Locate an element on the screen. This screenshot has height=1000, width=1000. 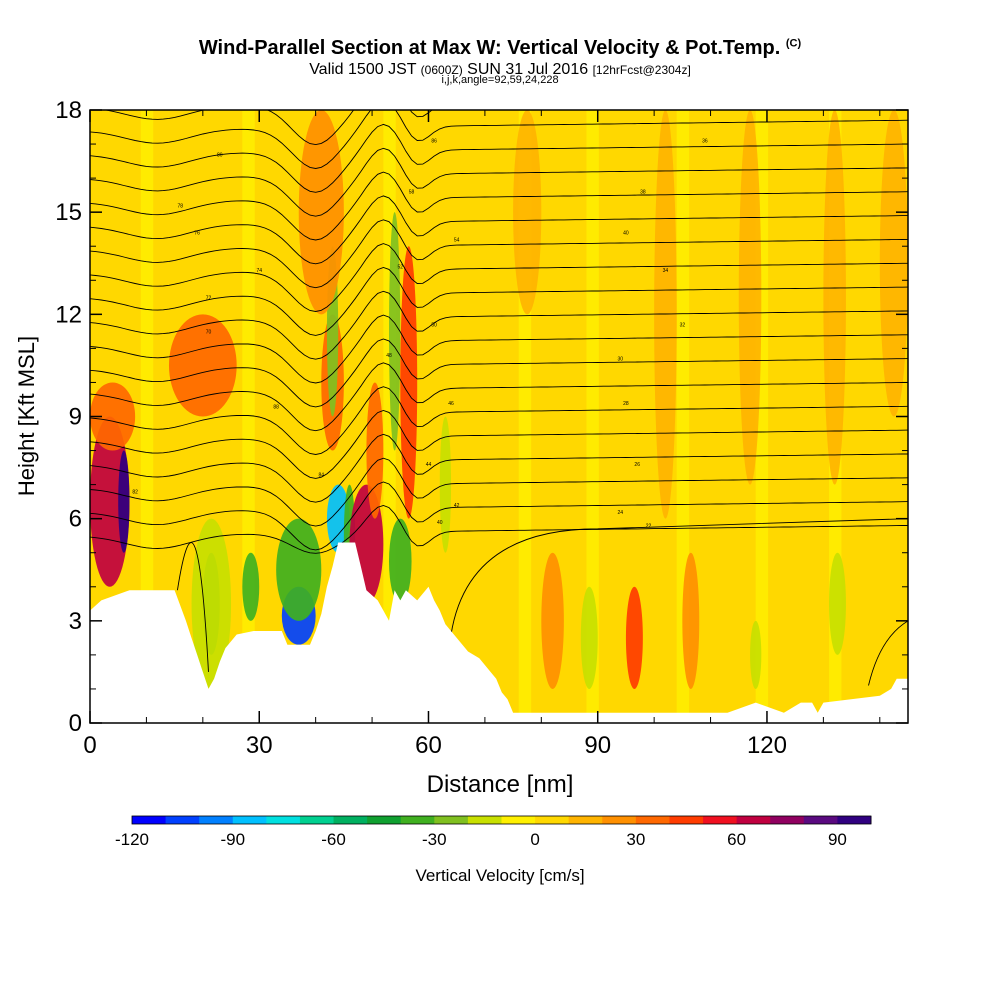
colorbar: -120 -90 -60 -30 0 30 60 90 is located at coordinates (493, 832).